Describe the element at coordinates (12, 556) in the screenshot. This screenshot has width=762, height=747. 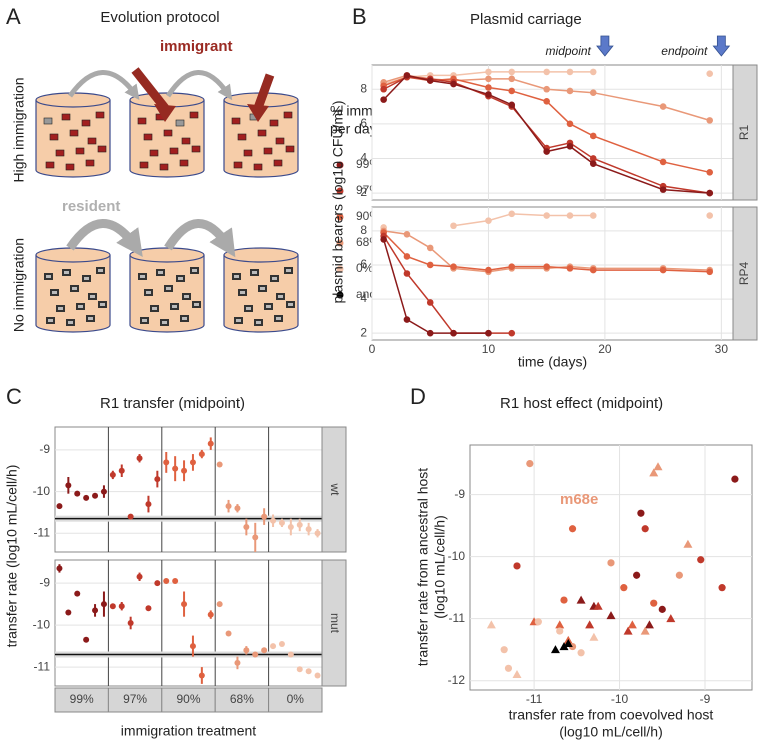
I see `y-axis-label: transfer rate (log10 mL/cell/h)` at that location.